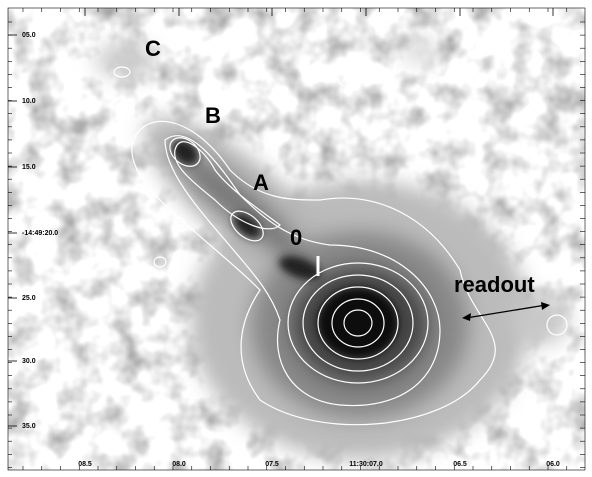  I want to click on label: B, so click(213, 115).